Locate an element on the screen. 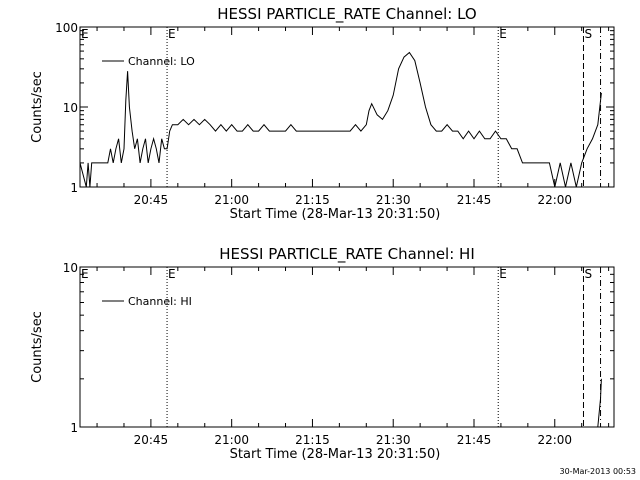 Image resolution: width=640 pixels, height=480 pixels. series-line is located at coordinates (599, 403).